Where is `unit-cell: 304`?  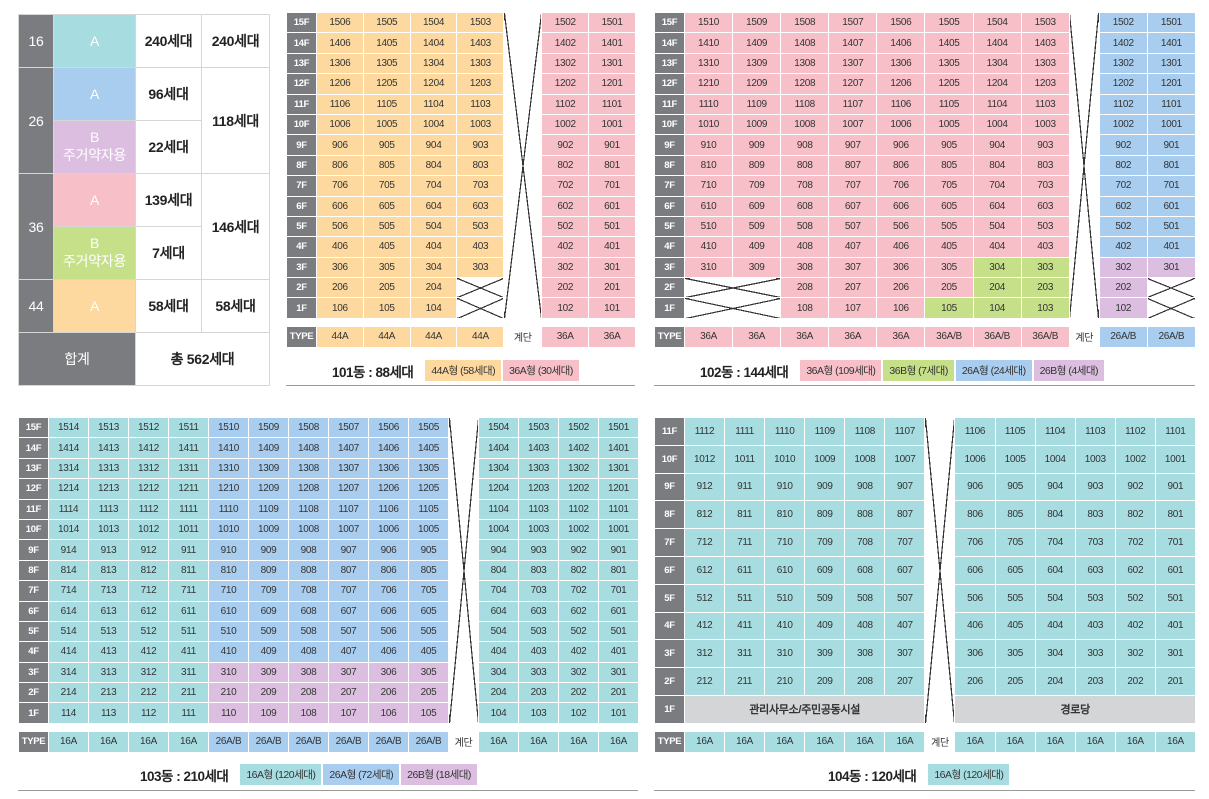
unit-cell: 304 is located at coordinates (1055, 654).